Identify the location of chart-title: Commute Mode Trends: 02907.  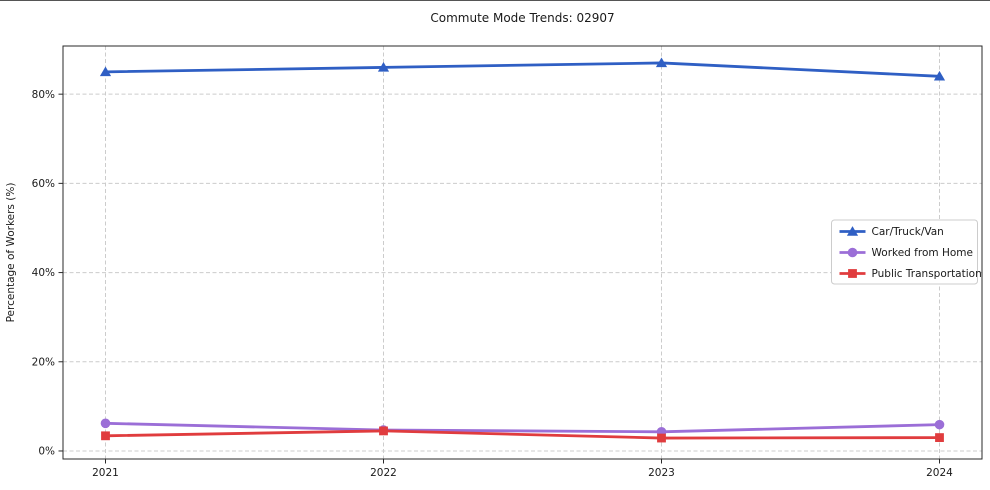
(522, 18).